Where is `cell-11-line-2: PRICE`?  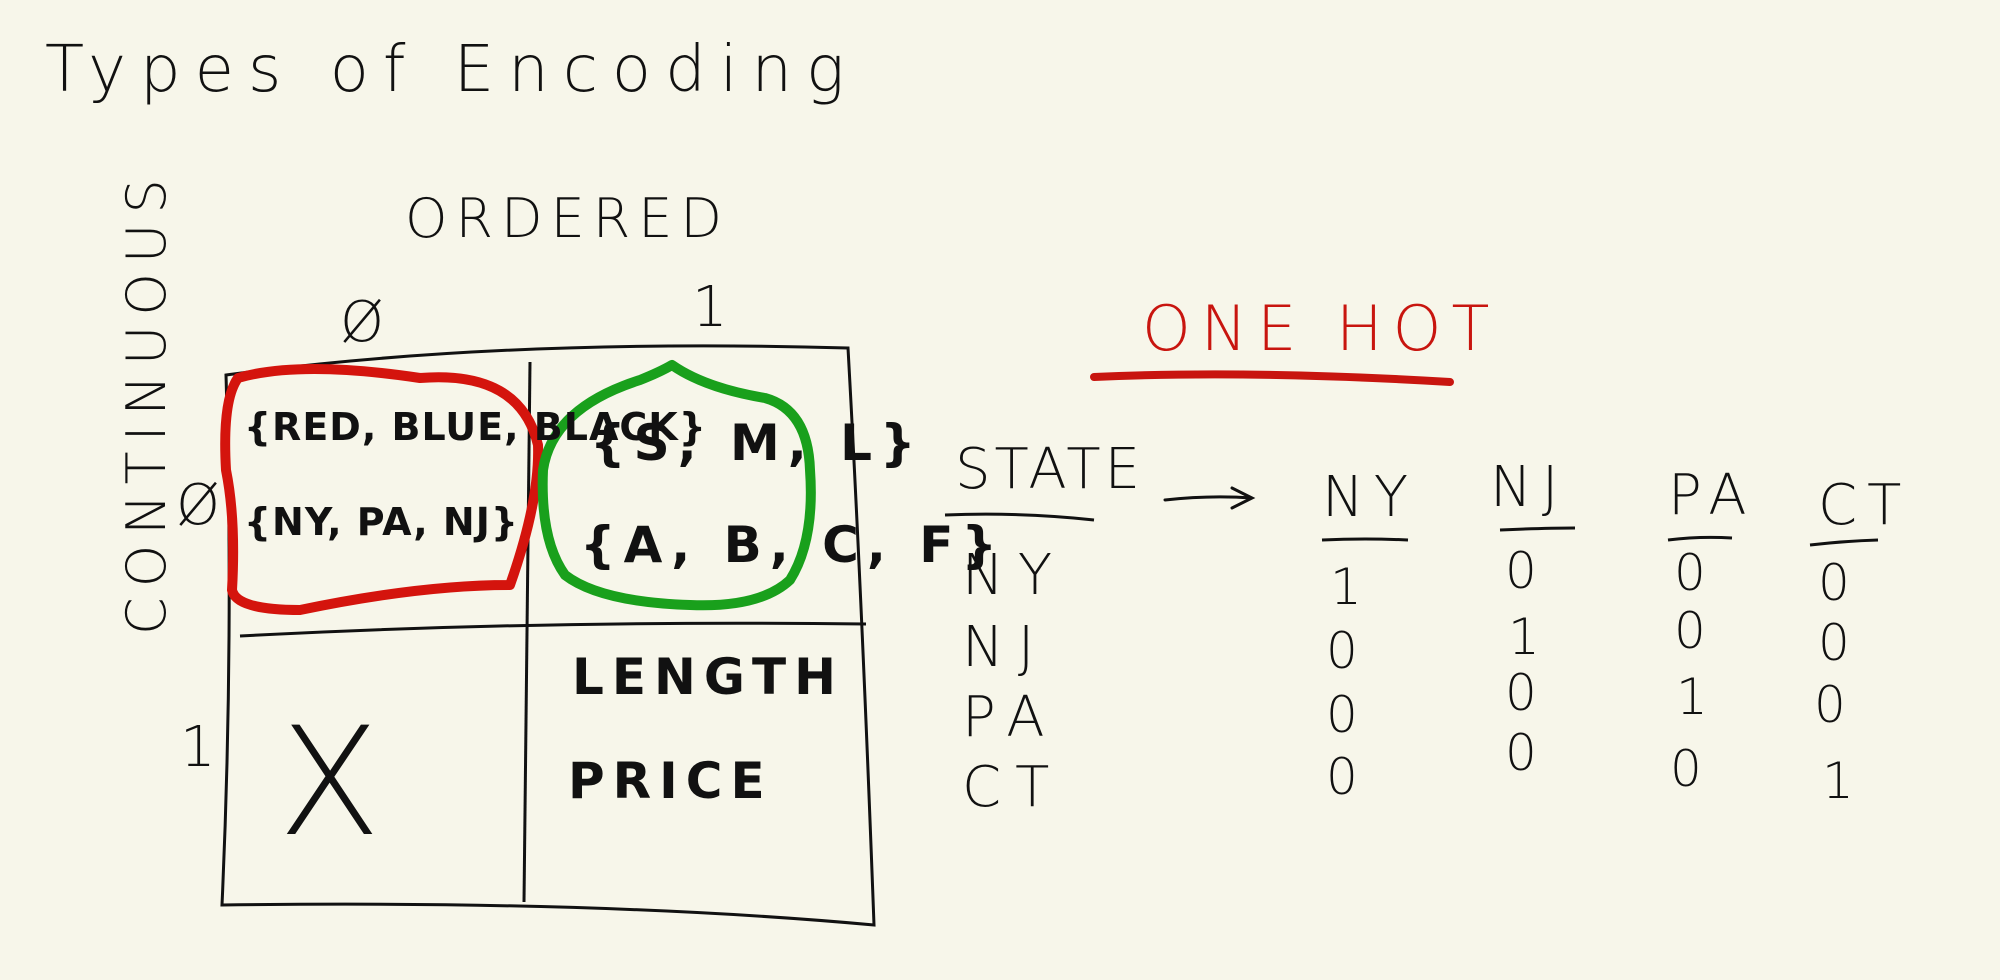 cell-11-line-2: PRICE is located at coordinates (670, 781).